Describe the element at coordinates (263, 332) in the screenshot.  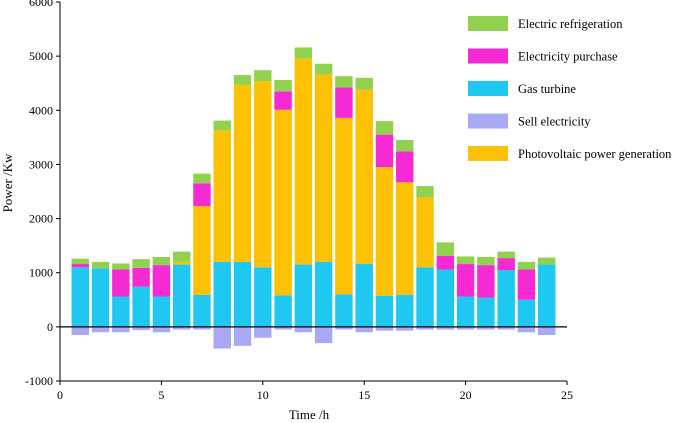
I see `bar-sell-electricity-t10` at that location.